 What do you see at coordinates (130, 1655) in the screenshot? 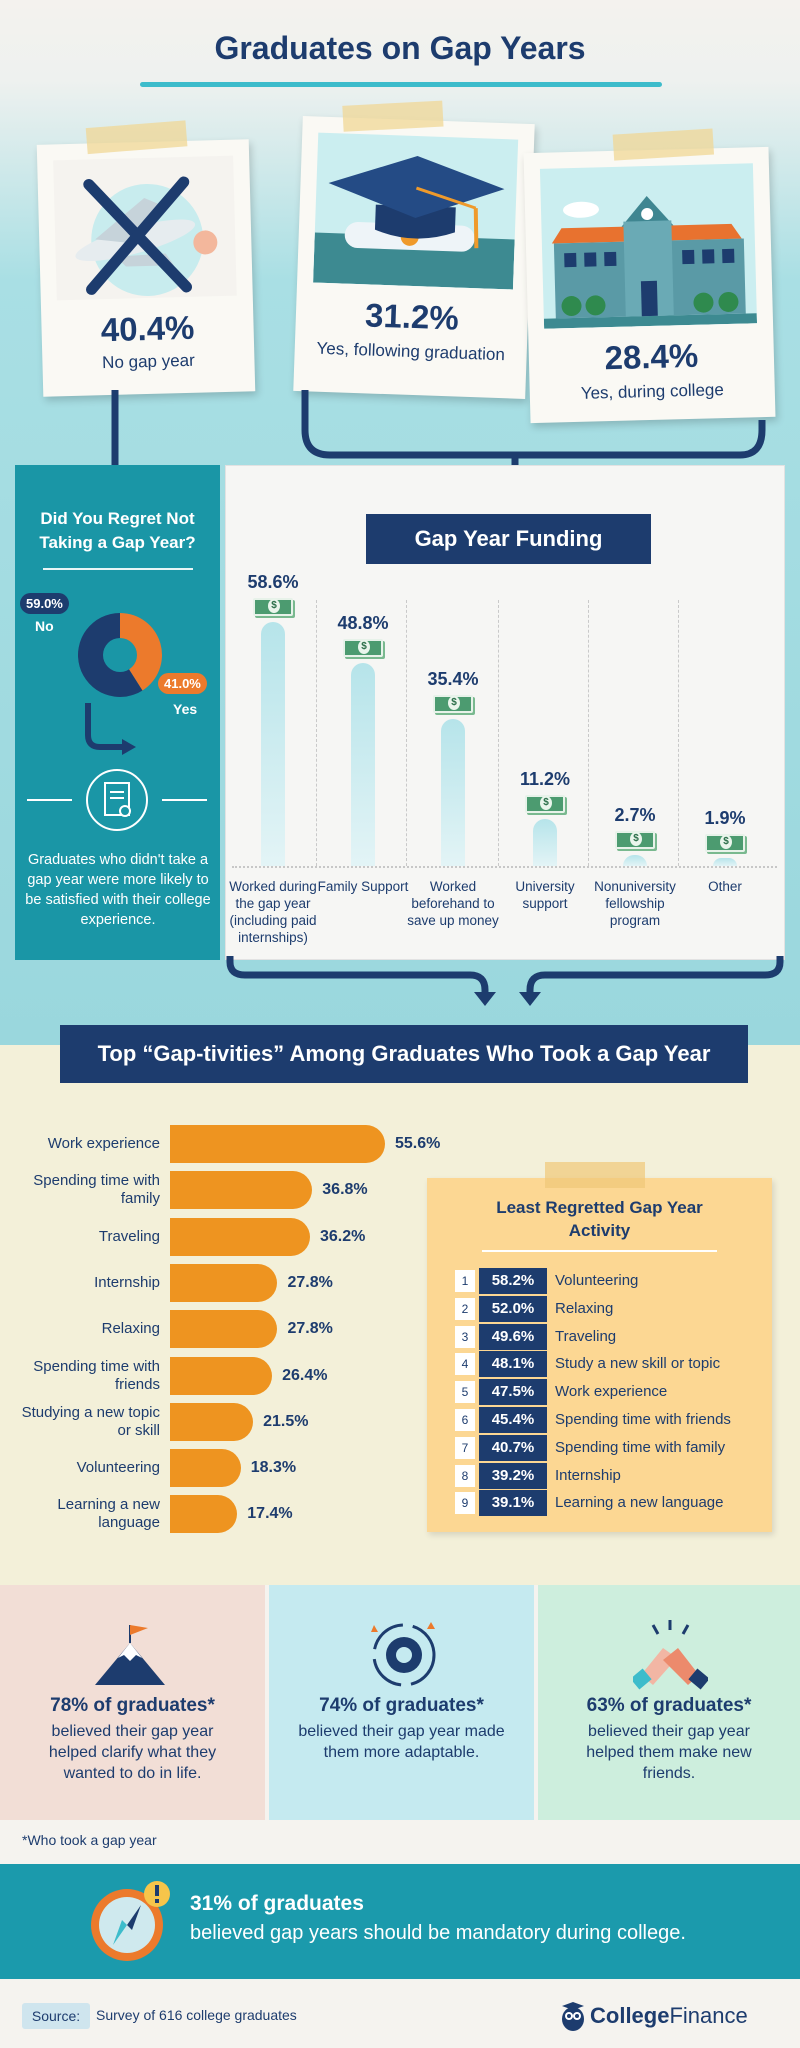
I see `mountain-flag-icon` at bounding box center [130, 1655].